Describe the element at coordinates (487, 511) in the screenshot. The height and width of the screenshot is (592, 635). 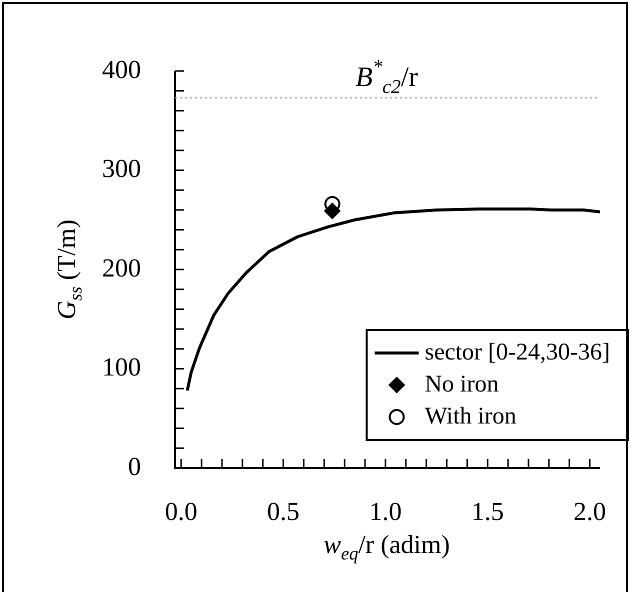
I see `x-tick-label: 1.5` at that location.